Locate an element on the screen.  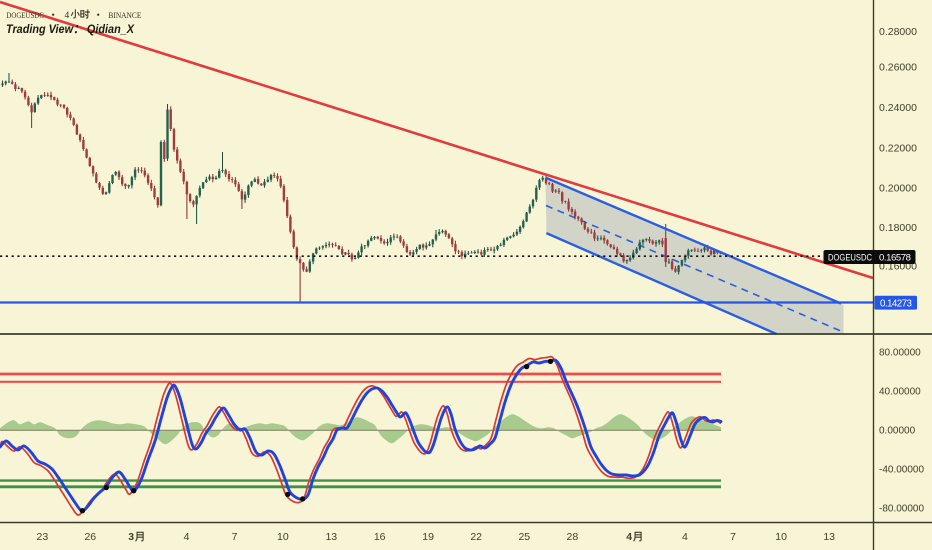
svg-text: 0.16578 is located at coordinates (895, 258).